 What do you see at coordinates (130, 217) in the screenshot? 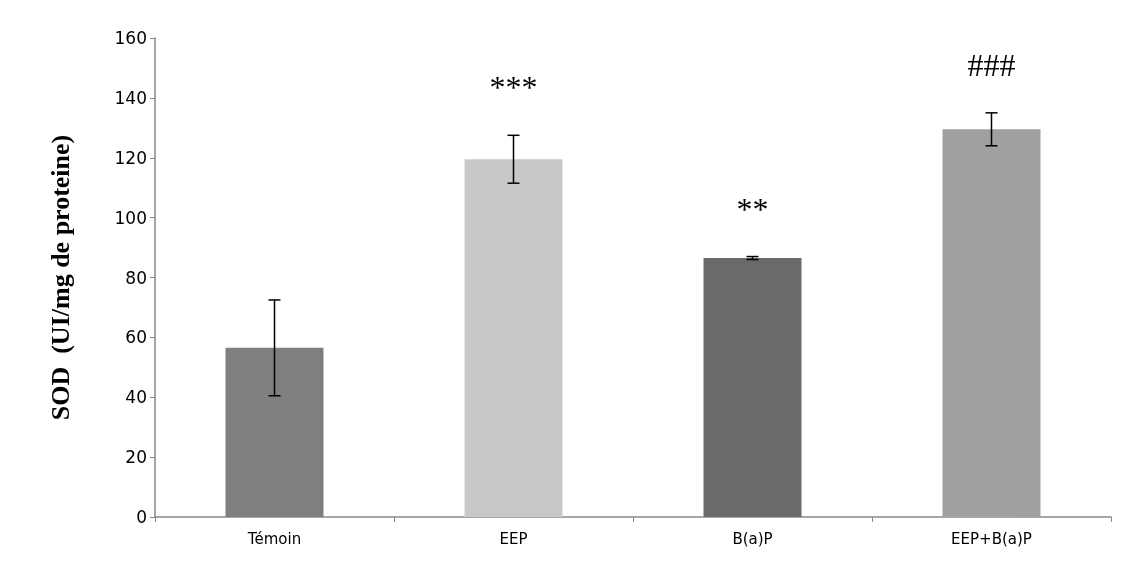
I see `y-tick-label: 100` at bounding box center [130, 217].